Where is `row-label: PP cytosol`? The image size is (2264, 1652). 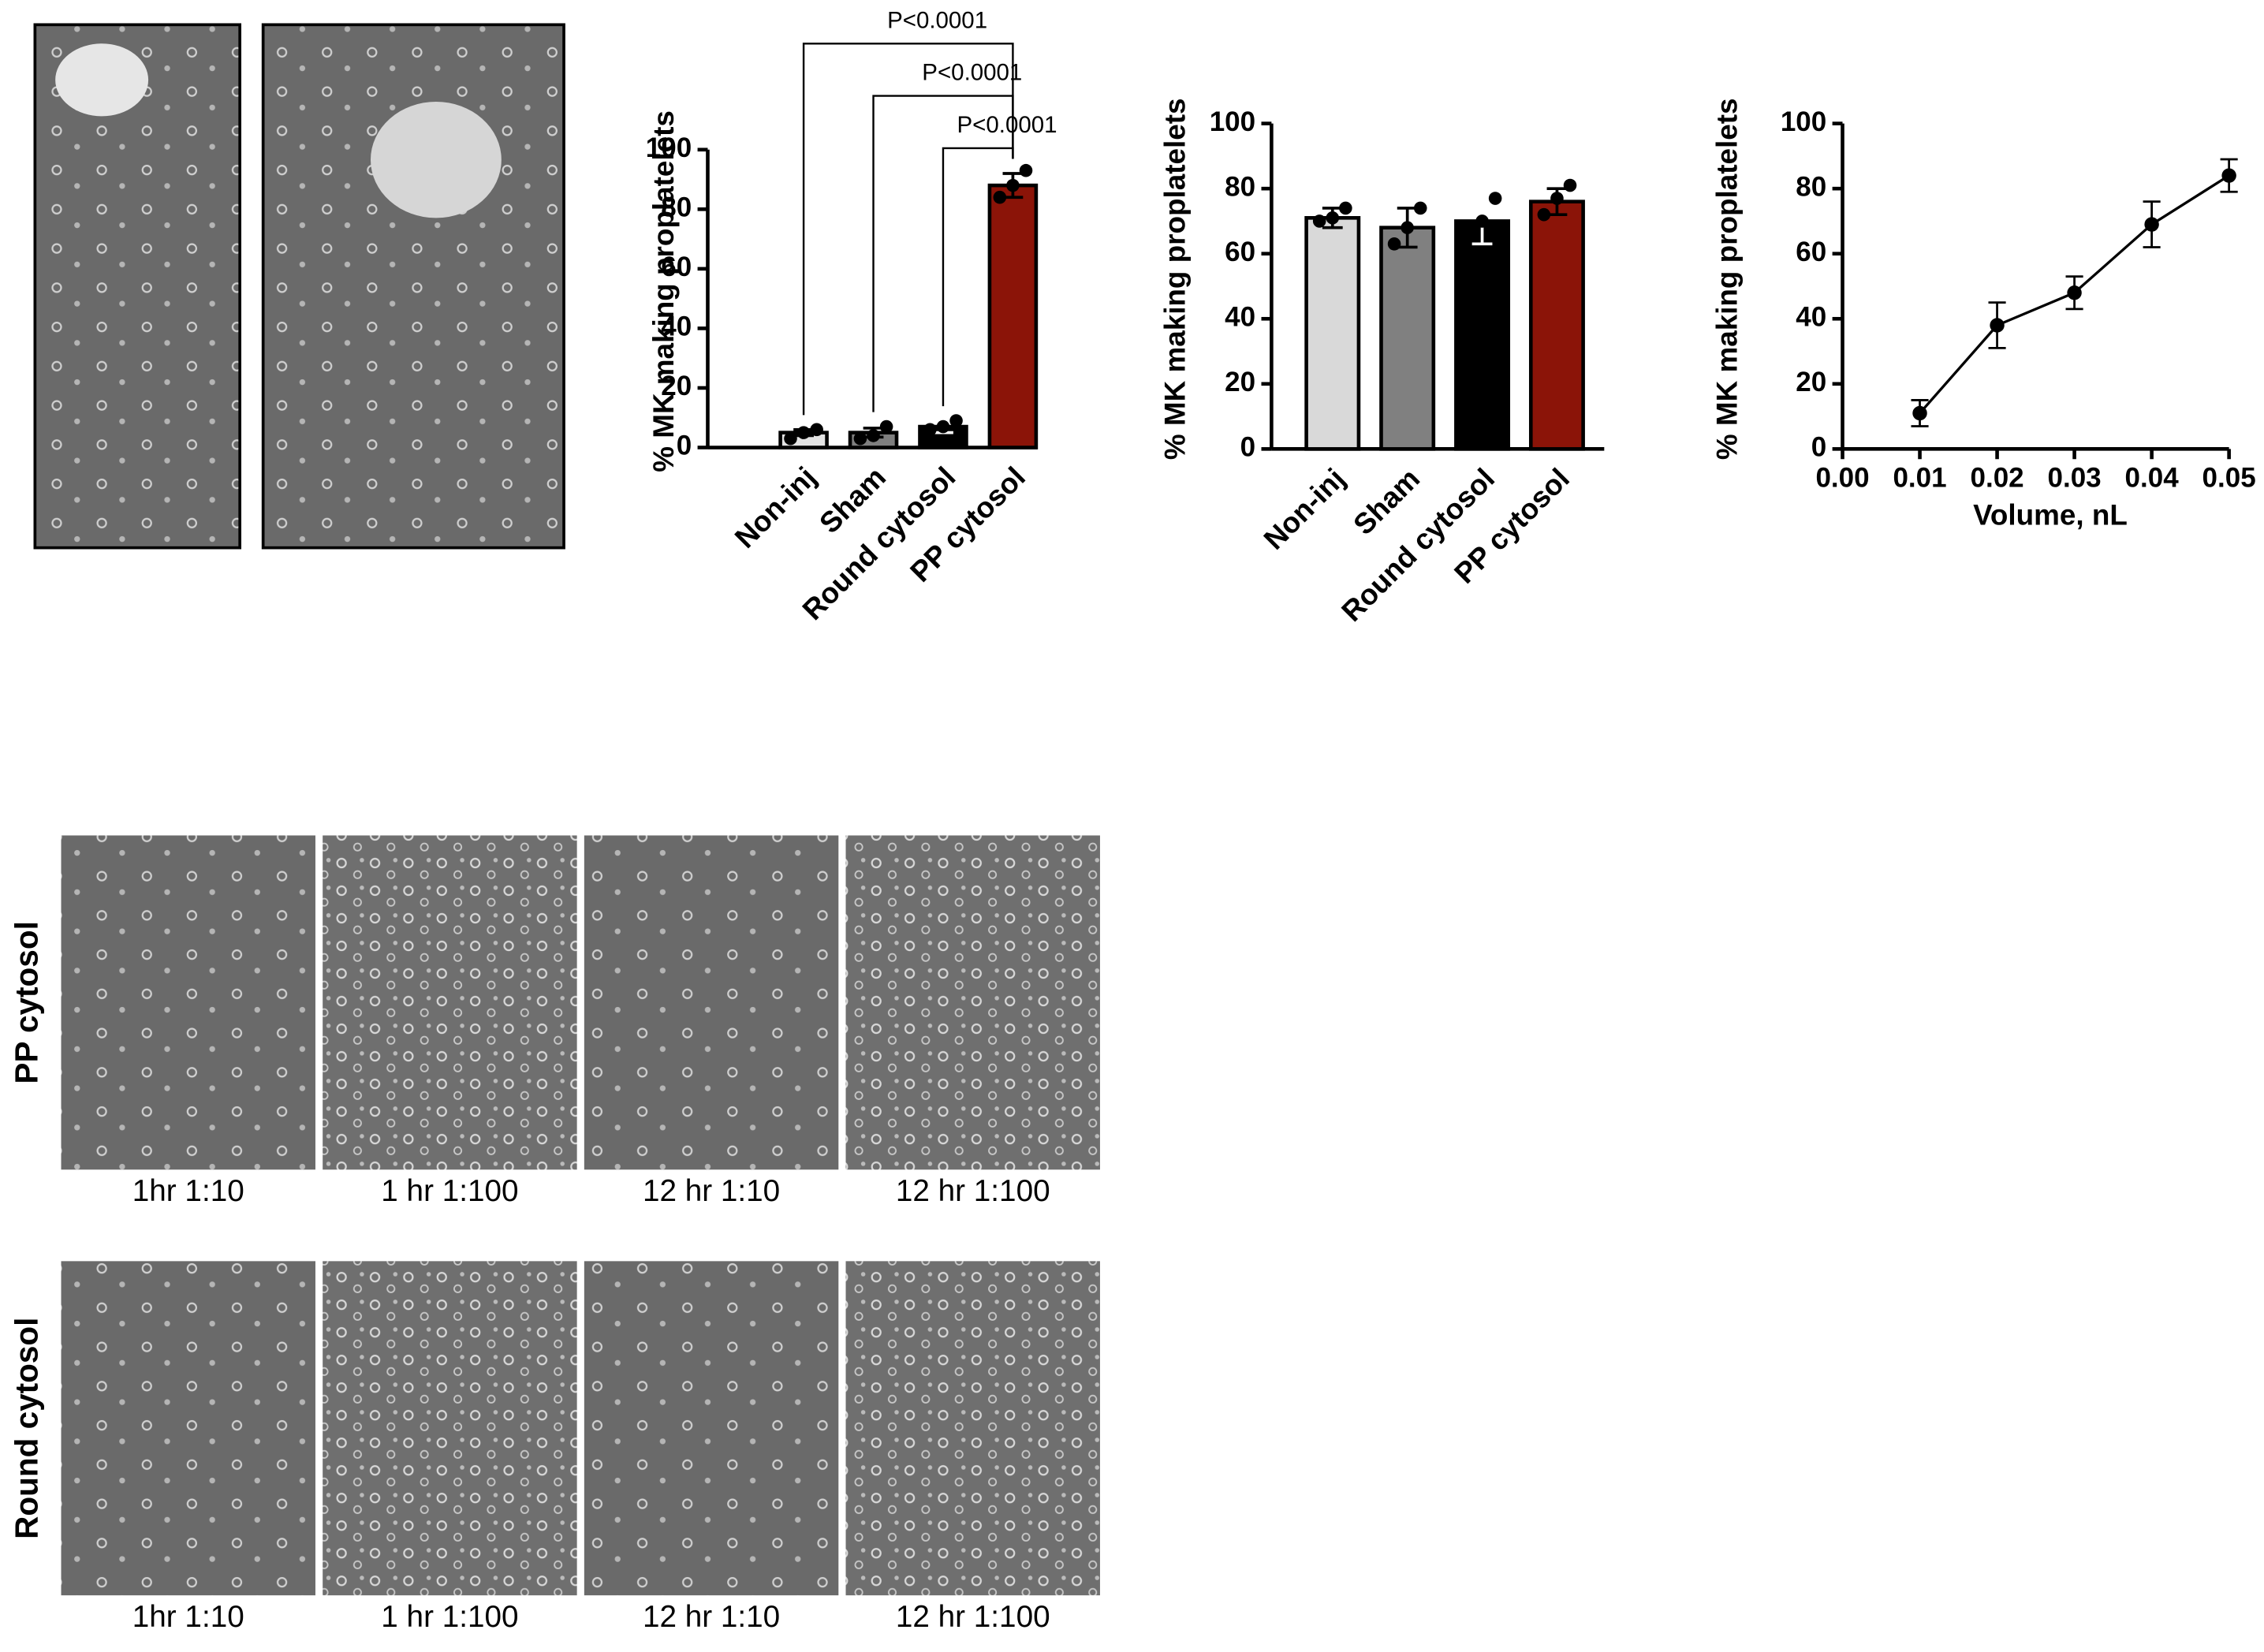
row-label: PP cytosol is located at coordinates (27, 1002).